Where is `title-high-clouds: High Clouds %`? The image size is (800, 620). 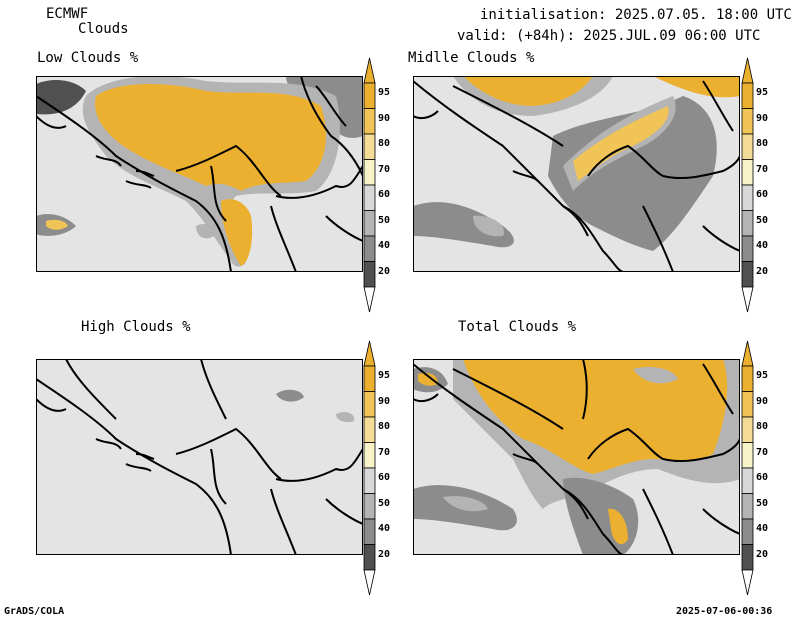
title-high-clouds: High Clouds % is located at coordinates (136, 327).